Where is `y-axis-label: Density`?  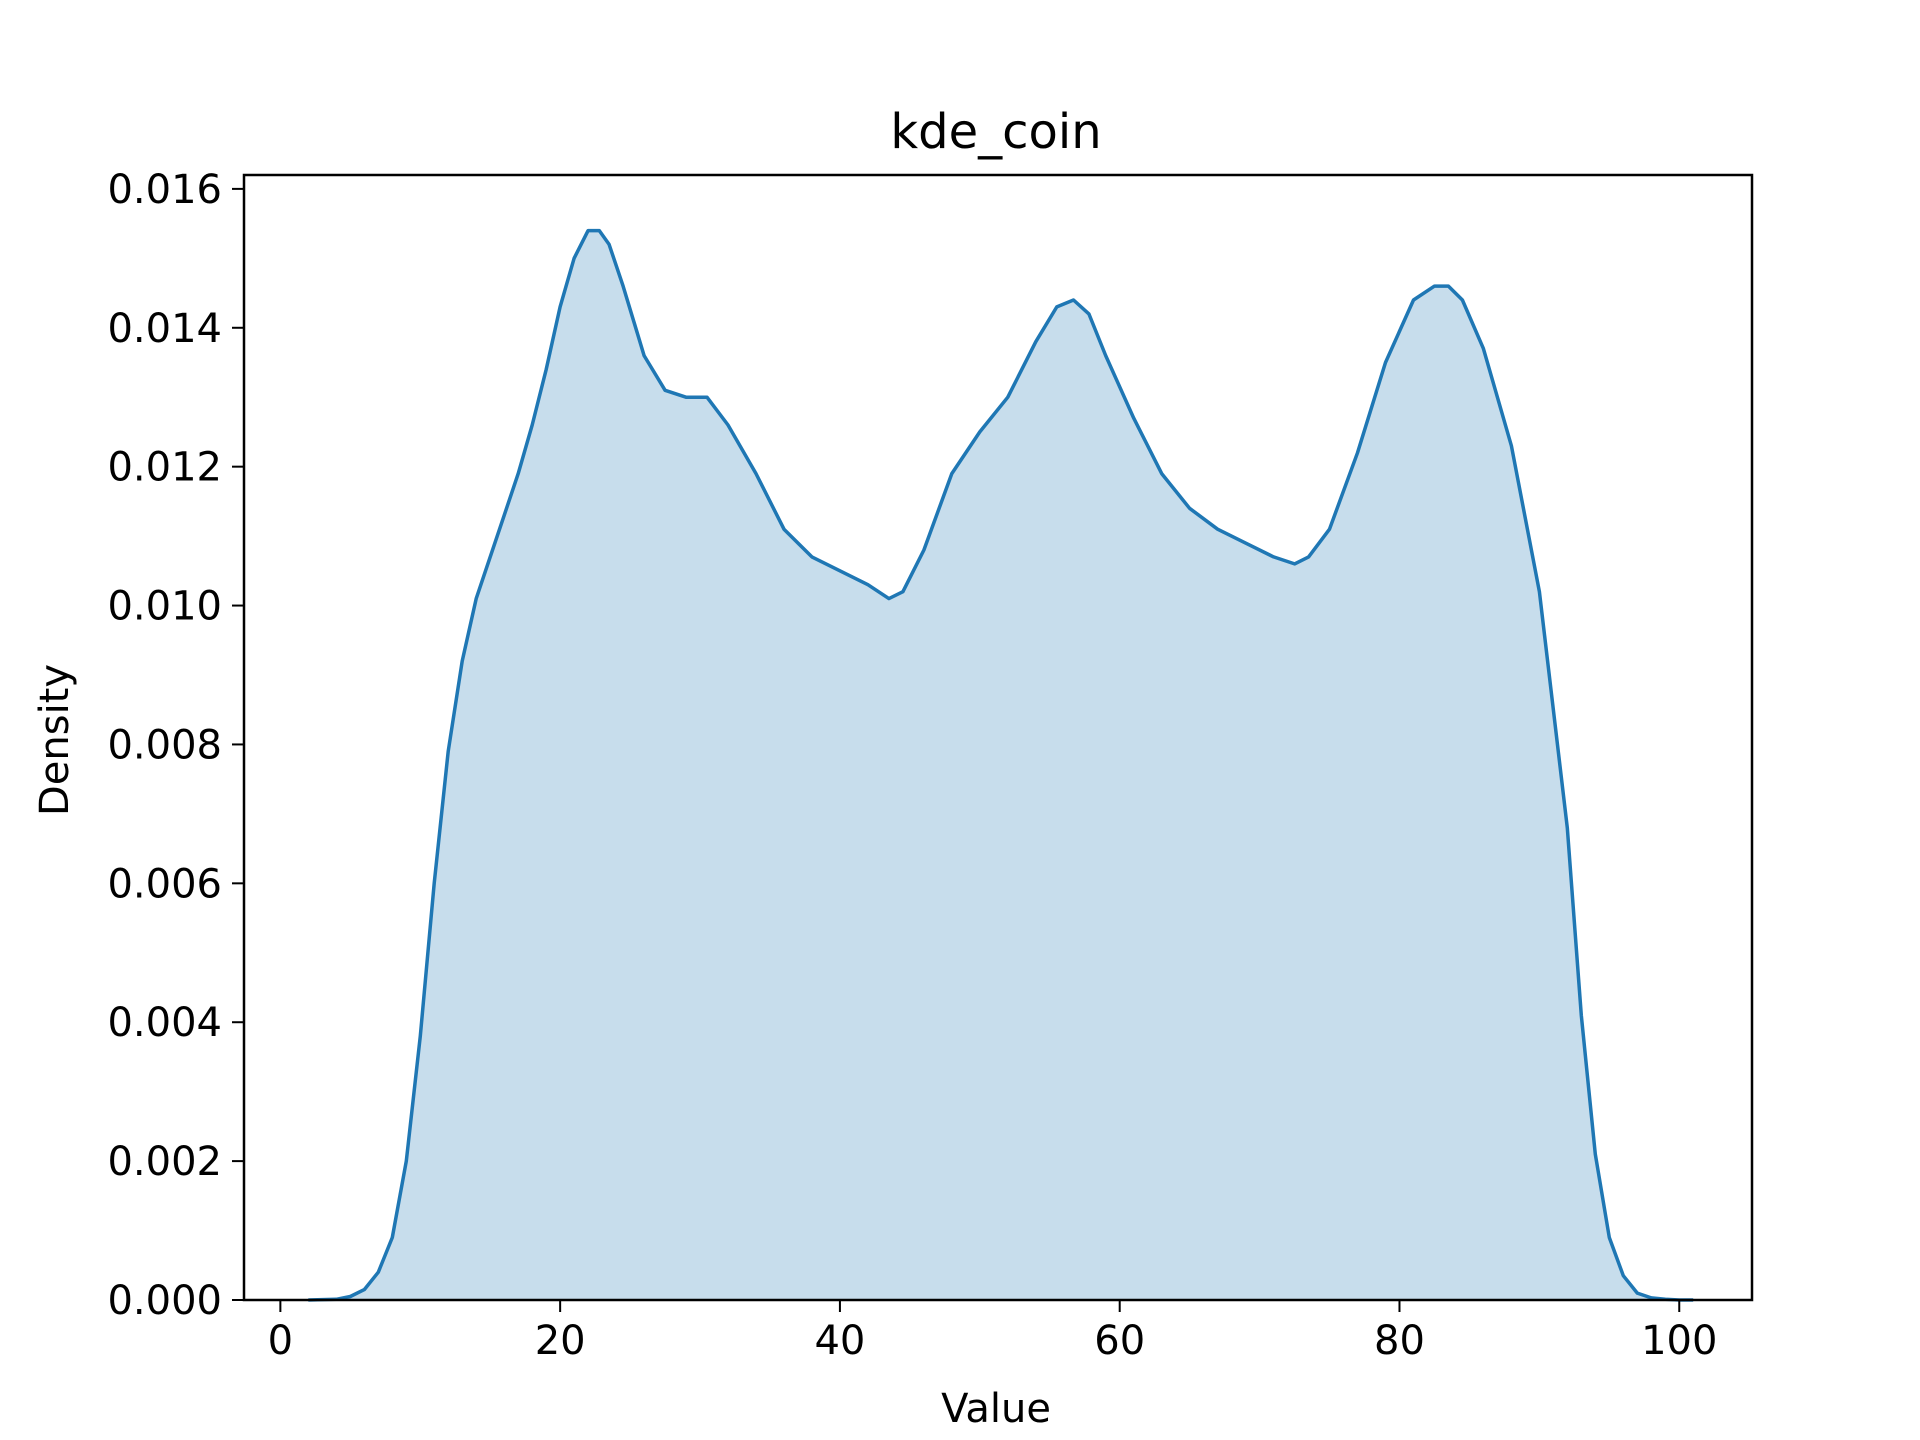
y-axis-label: Density is located at coordinates (55, 740).